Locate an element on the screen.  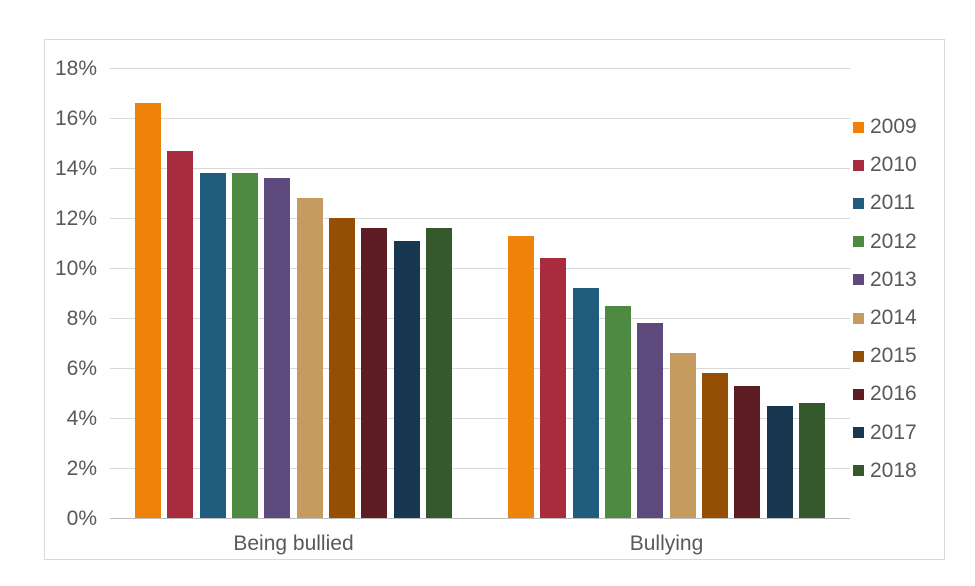
bar-2014-being-bullied is located at coordinates (309, 358).